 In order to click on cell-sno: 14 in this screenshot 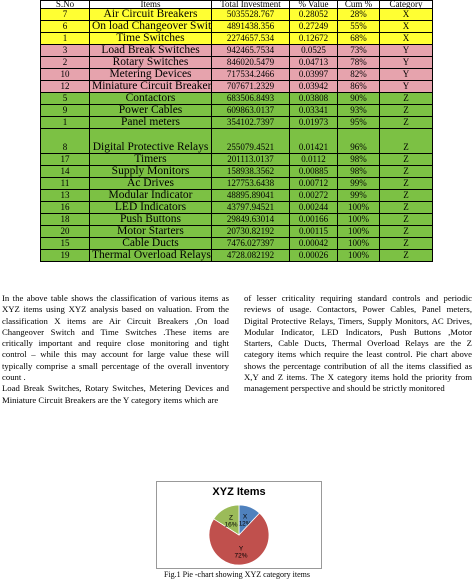, I will do `click(65, 171)`.